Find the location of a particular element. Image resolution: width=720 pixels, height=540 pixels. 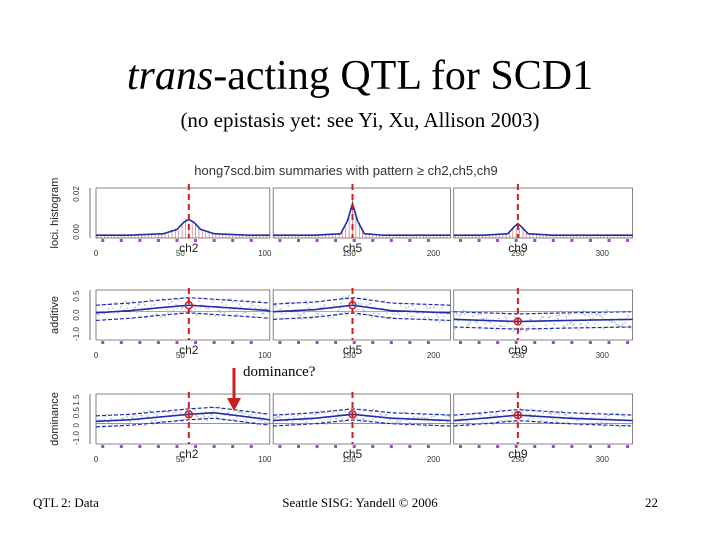

credible-band is located at coordinates (182, 422).